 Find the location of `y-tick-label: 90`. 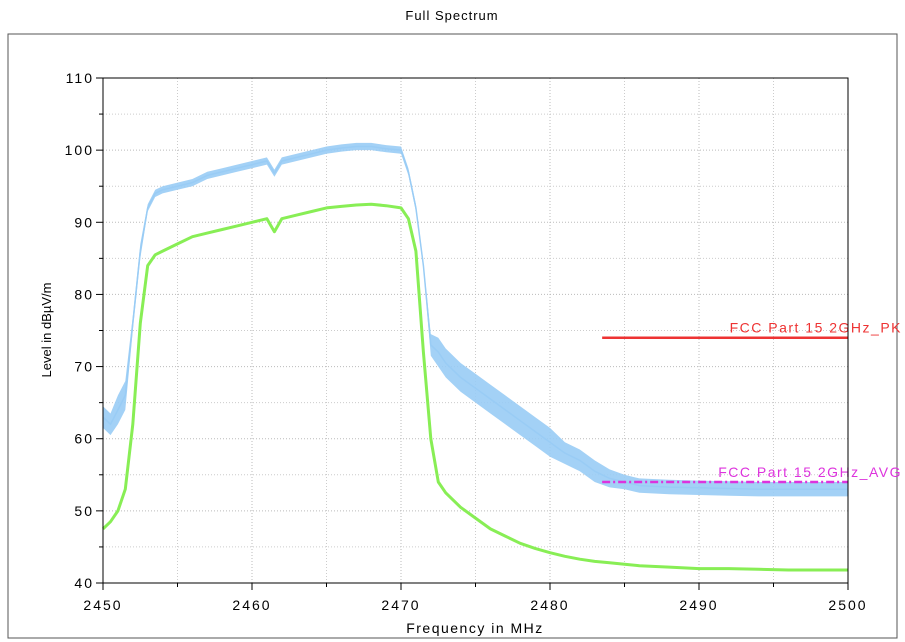

y-tick-label: 90 is located at coordinates (84, 222).